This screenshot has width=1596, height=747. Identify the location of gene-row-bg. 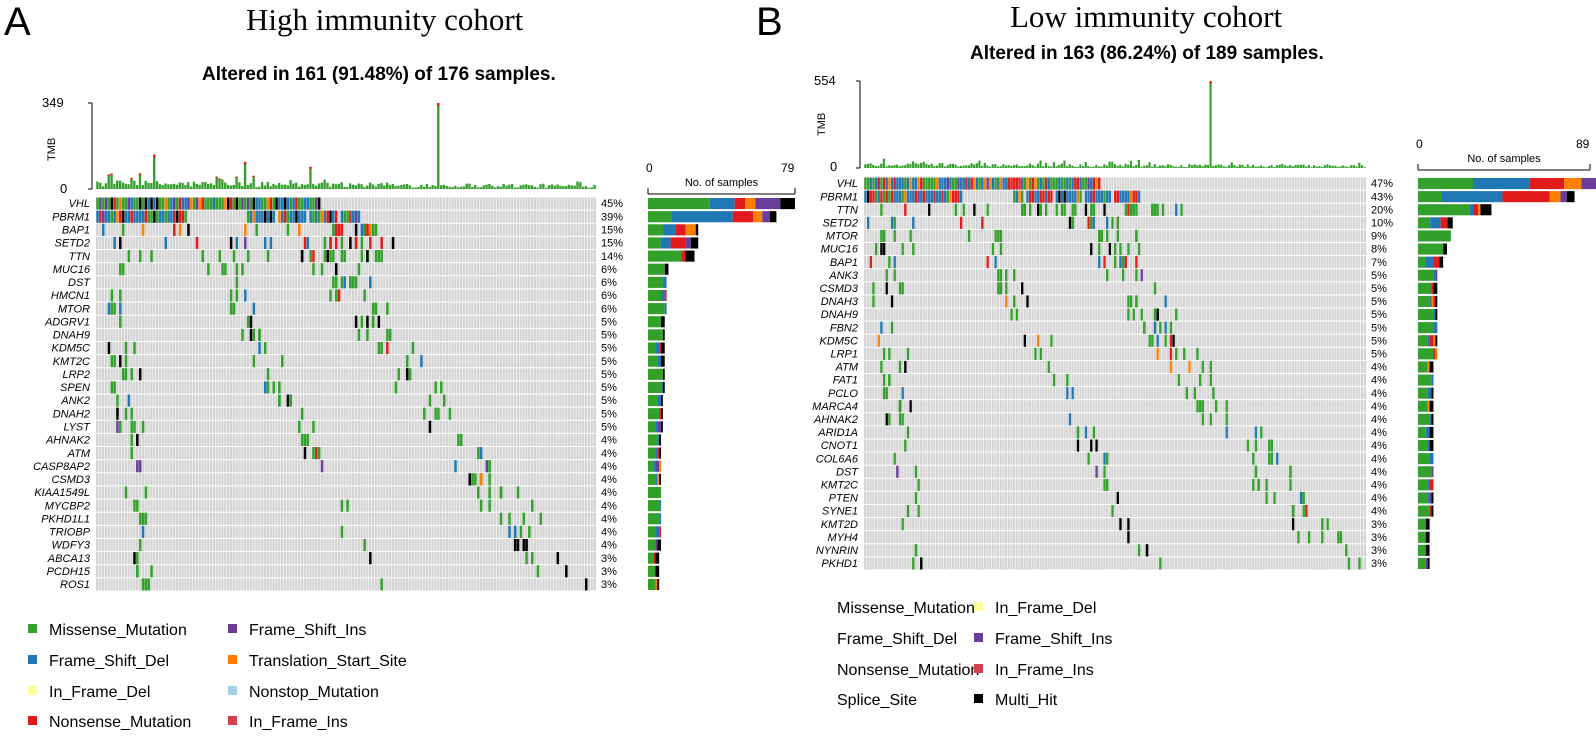
(1115, 537).